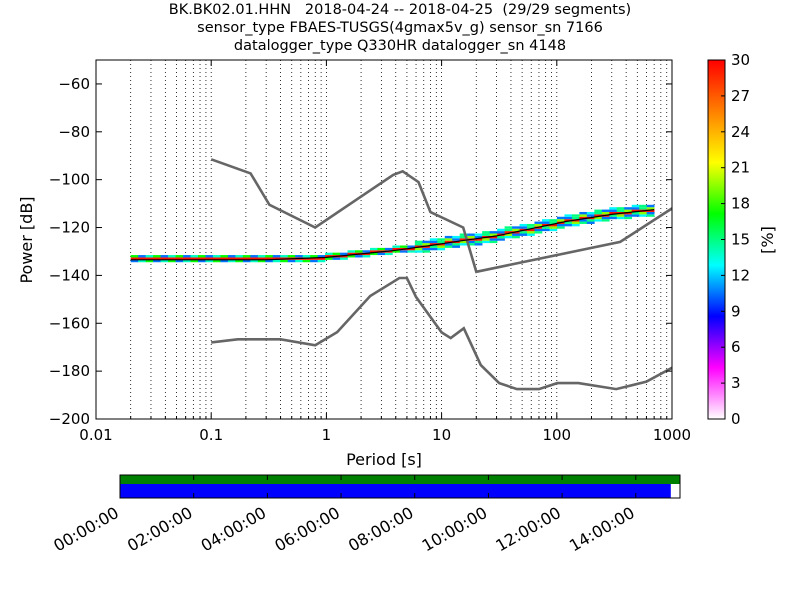 This screenshot has height=600, width=800. I want to click on colorbar-tick-label: 9, so click(736, 311).